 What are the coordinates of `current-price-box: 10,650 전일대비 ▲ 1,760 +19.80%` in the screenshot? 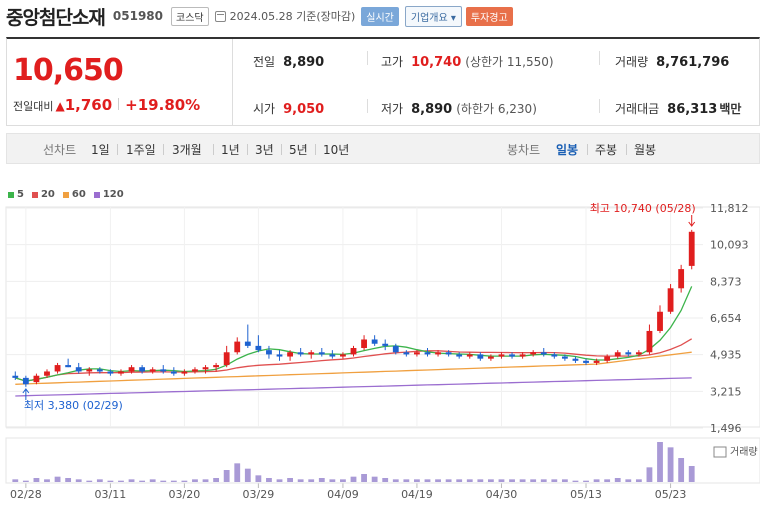 It's located at (120, 82).